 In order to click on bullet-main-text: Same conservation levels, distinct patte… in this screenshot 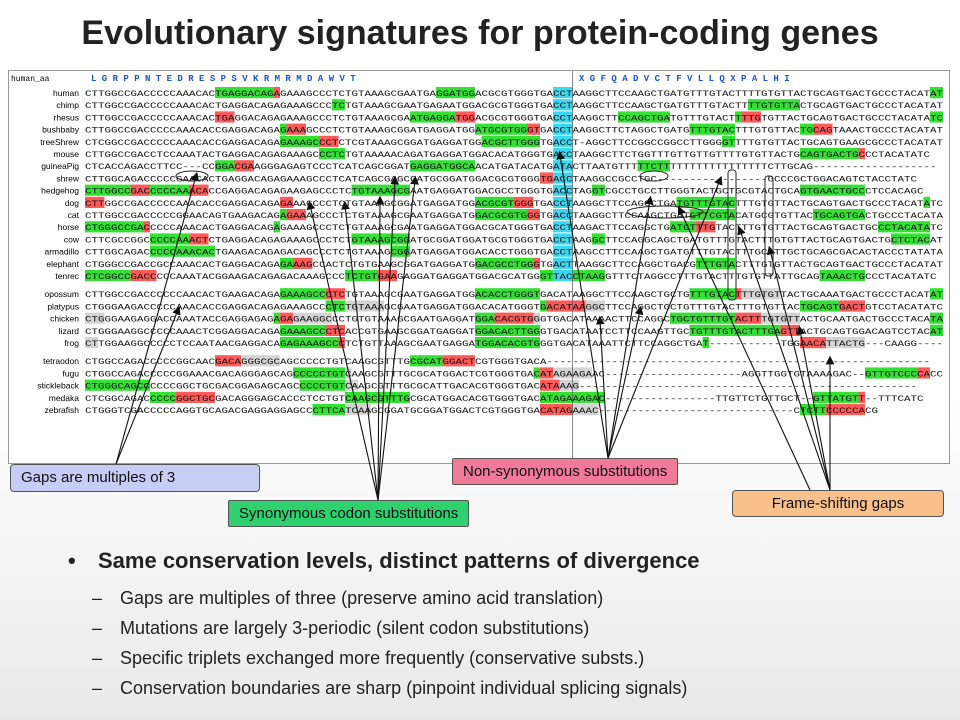, I will do `click(399, 560)`.